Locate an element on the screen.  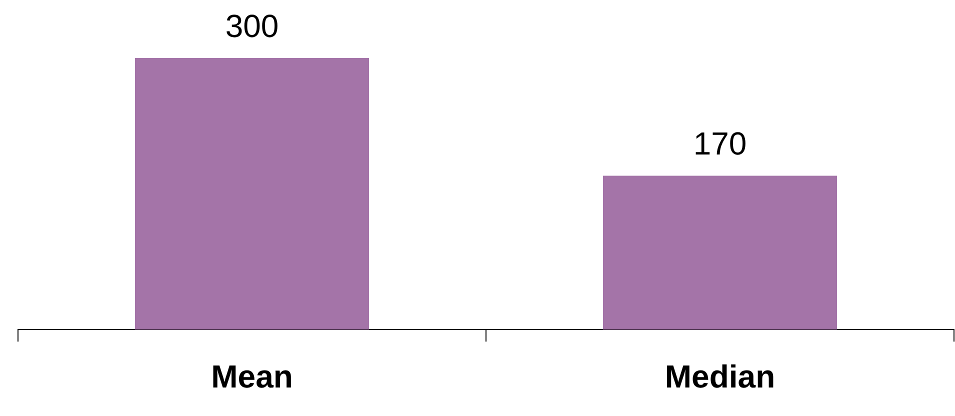
x-tick-label: Median is located at coordinates (720, 376).